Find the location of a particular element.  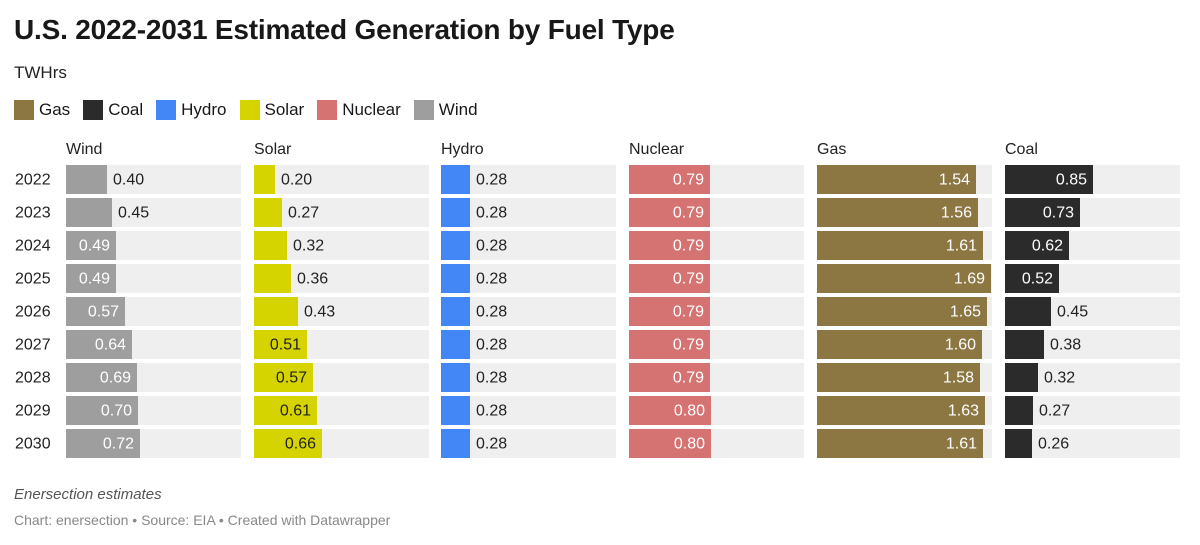

year-label: 2022 is located at coordinates (33, 180).